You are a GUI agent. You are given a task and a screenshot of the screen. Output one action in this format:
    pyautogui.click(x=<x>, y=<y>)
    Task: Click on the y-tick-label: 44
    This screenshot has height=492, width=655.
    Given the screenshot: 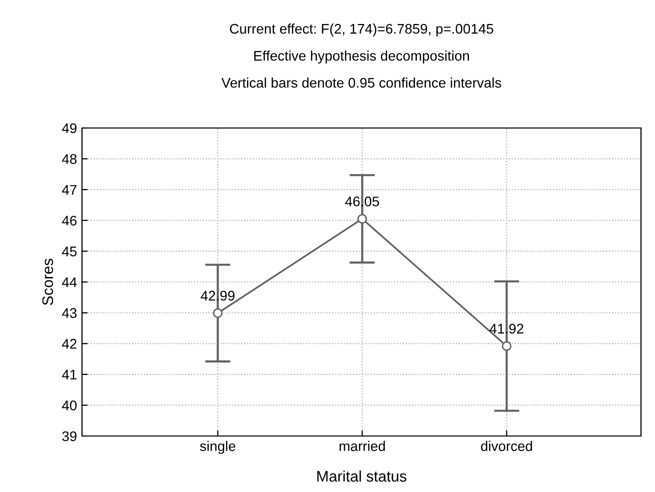 What is the action you would take?
    pyautogui.click(x=69, y=282)
    